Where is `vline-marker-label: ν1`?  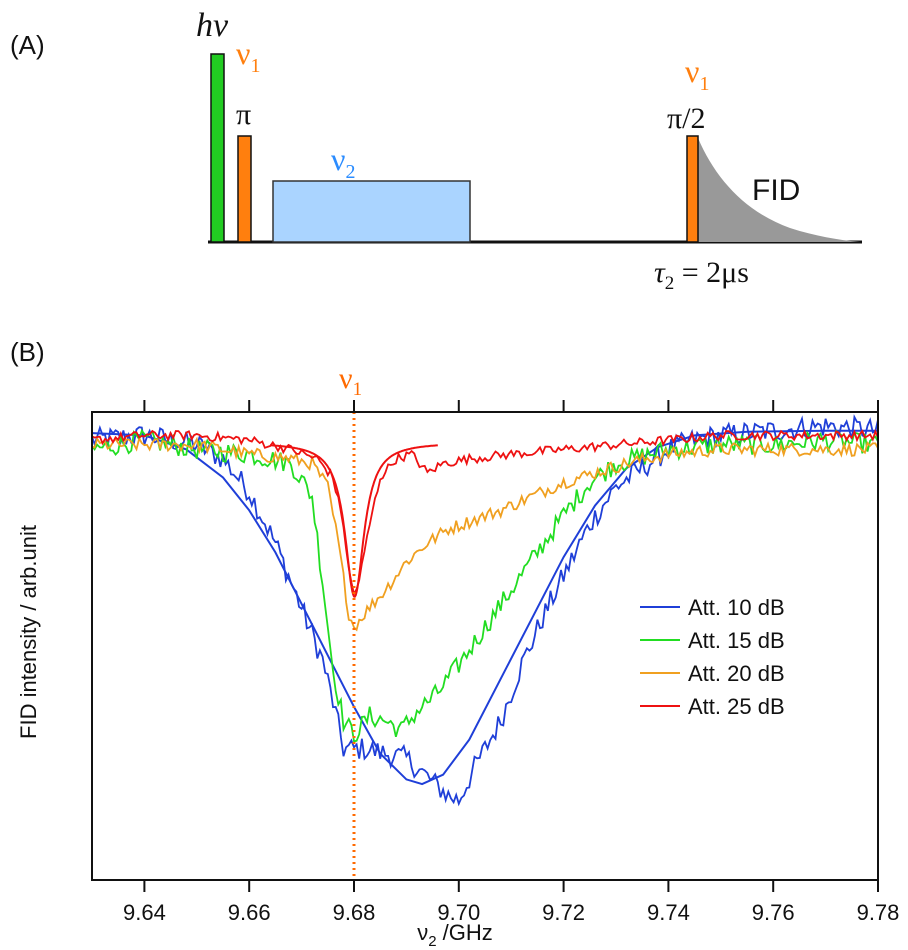 vline-marker-label: ν1 is located at coordinates (350, 381).